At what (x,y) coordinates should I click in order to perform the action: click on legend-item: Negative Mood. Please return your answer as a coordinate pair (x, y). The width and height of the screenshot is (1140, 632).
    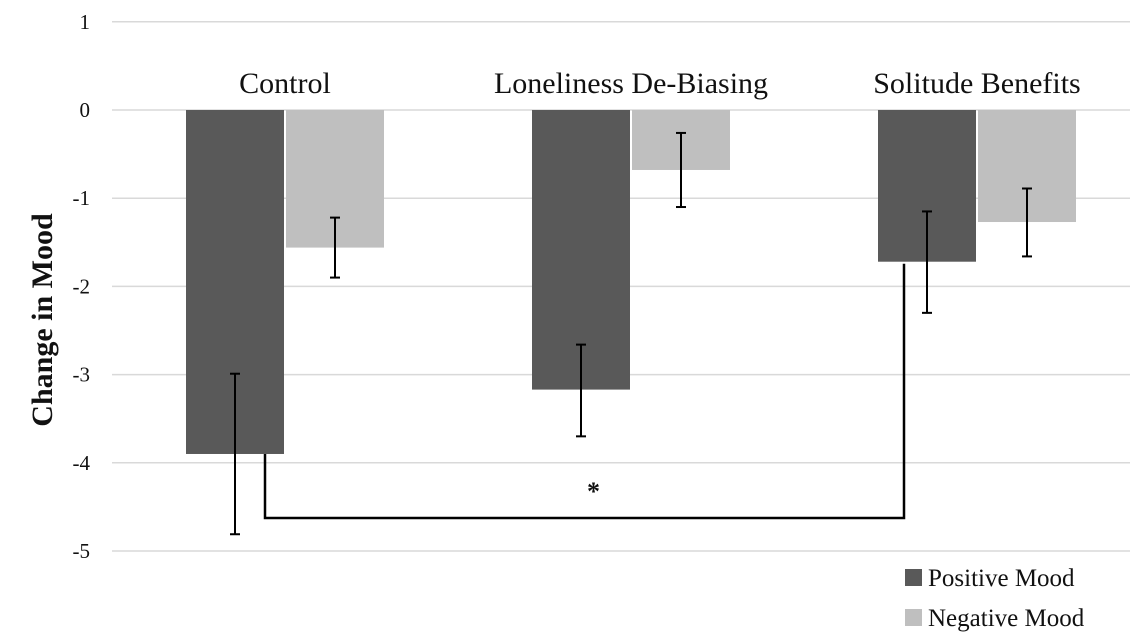
    Looking at the image, I should click on (995, 618).